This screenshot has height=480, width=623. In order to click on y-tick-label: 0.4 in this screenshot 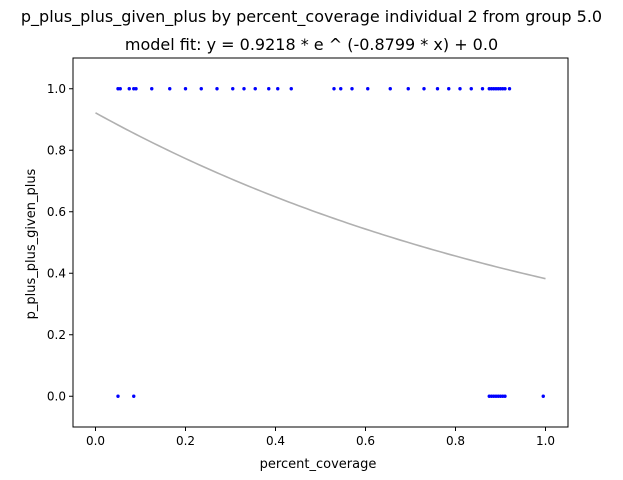, I will do `click(56, 273)`.